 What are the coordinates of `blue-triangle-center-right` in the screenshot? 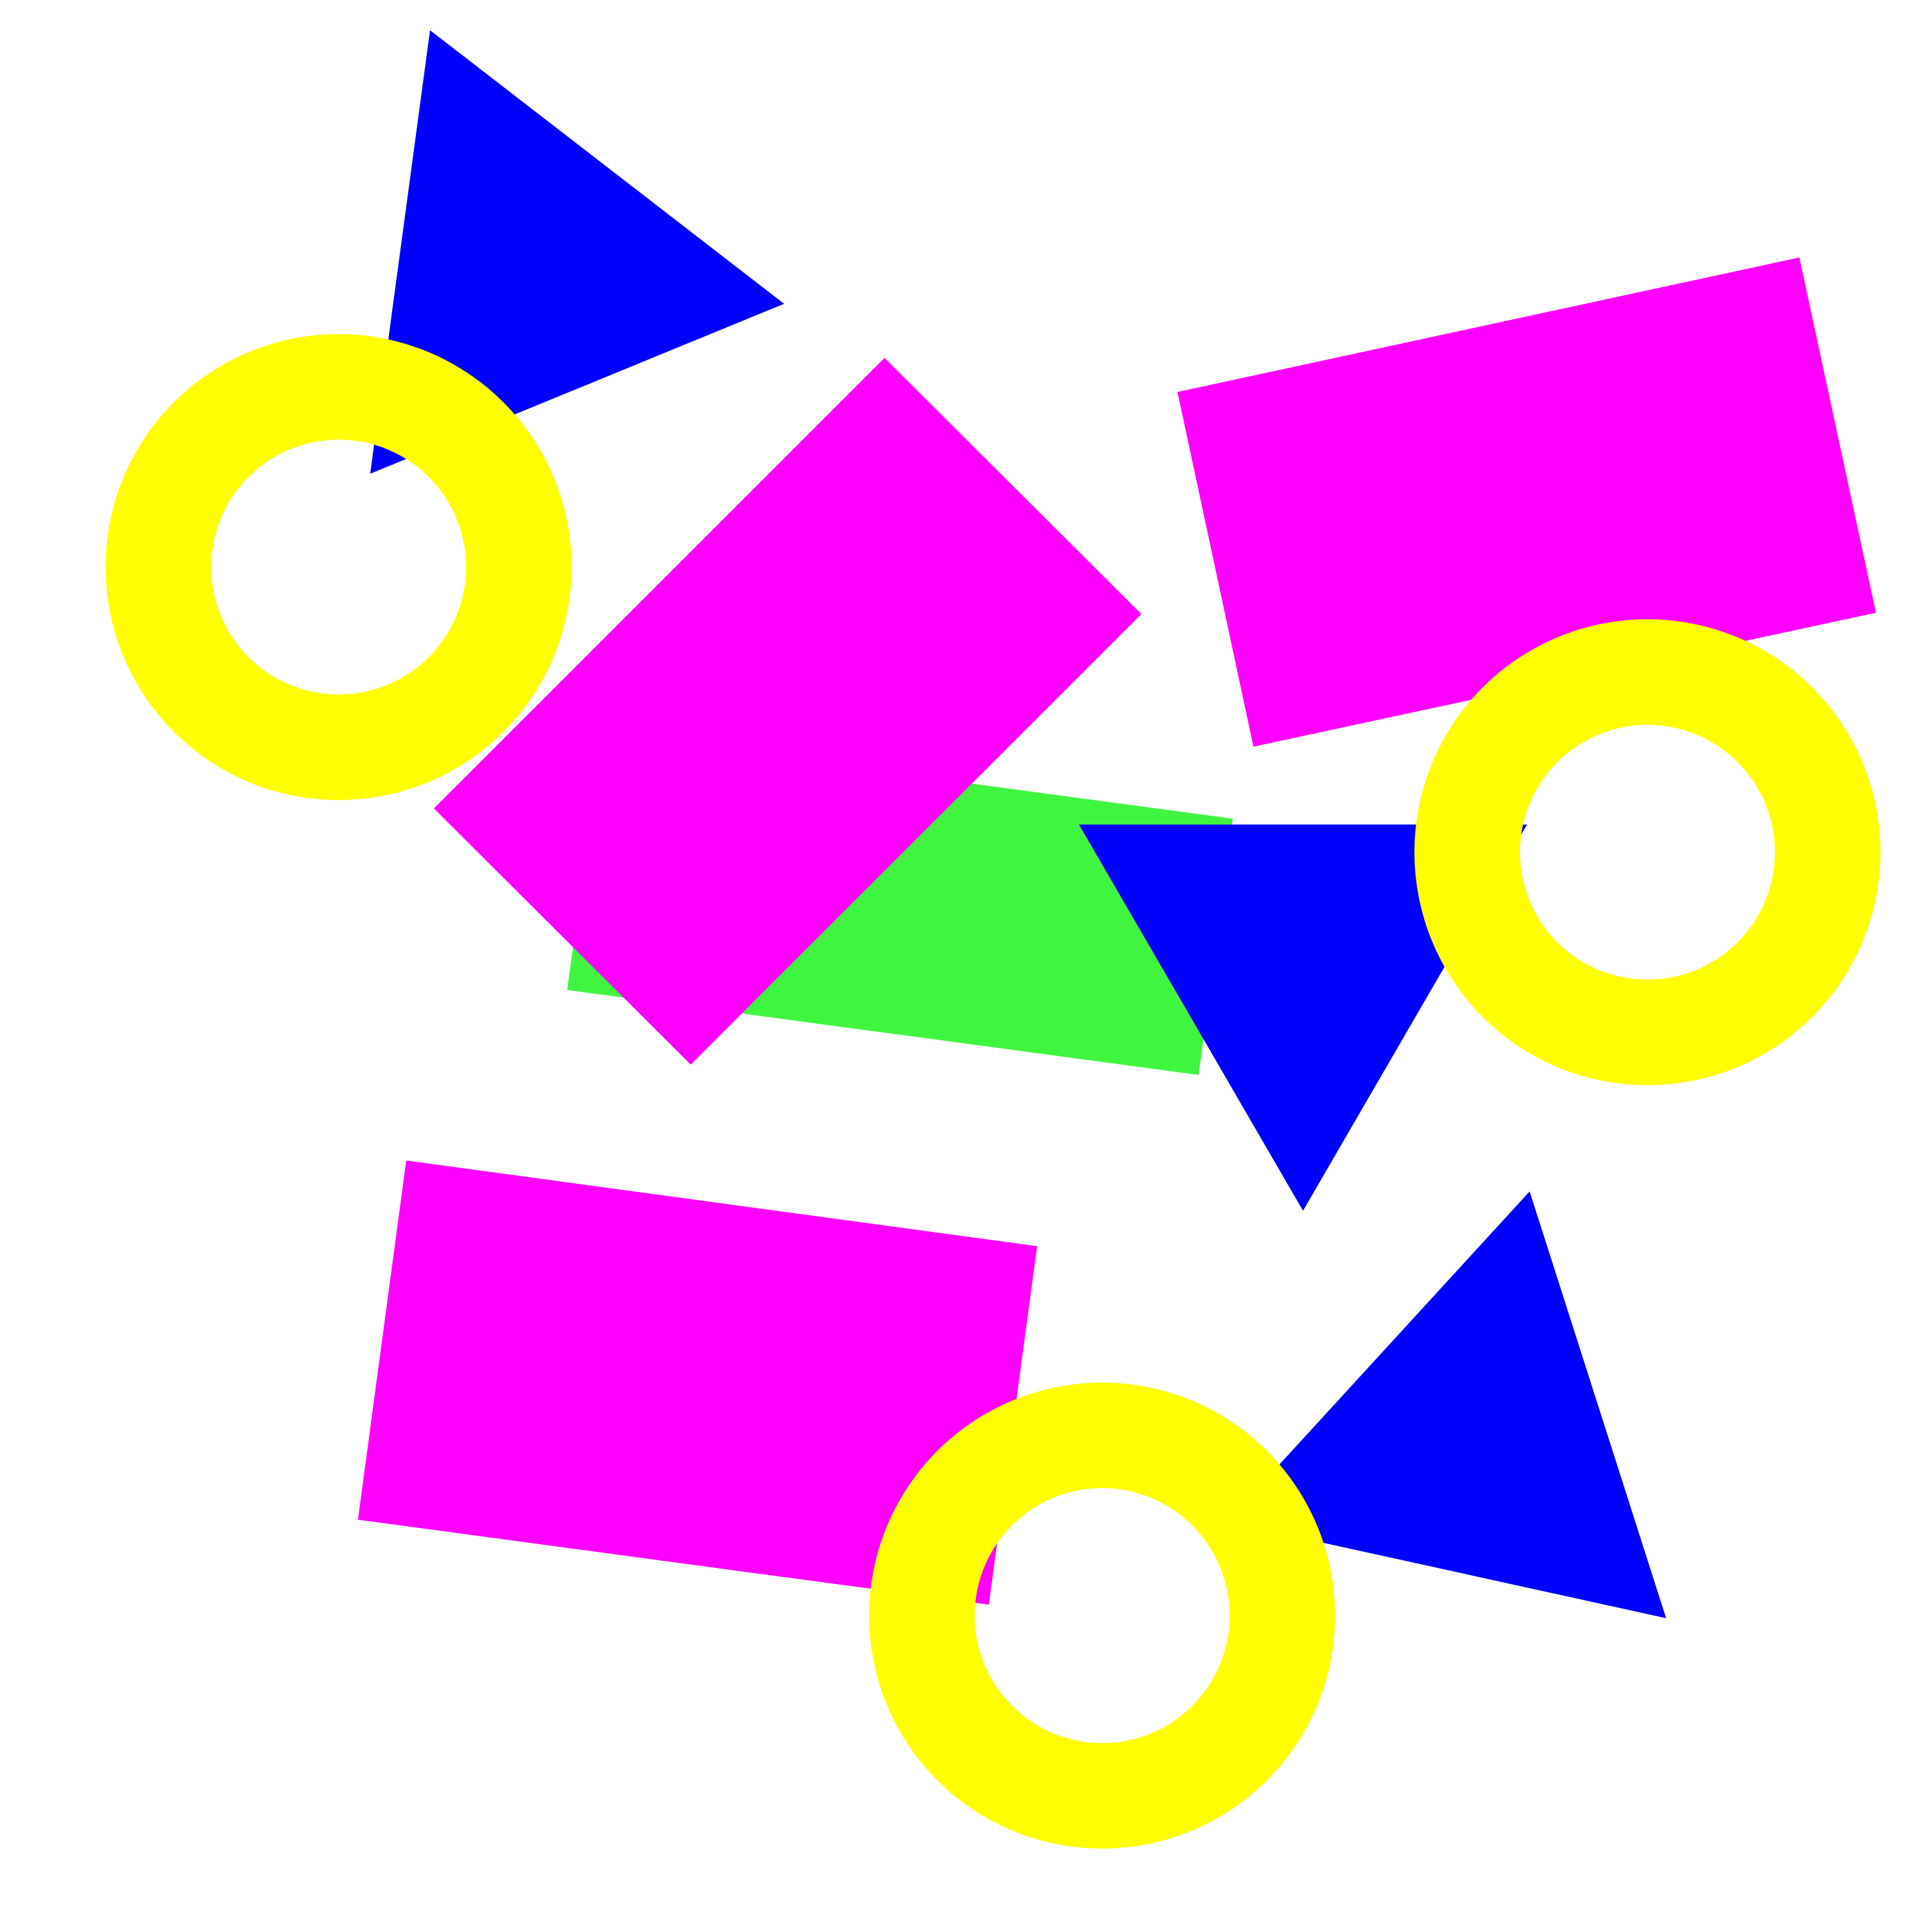 It's located at (1303, 1018).